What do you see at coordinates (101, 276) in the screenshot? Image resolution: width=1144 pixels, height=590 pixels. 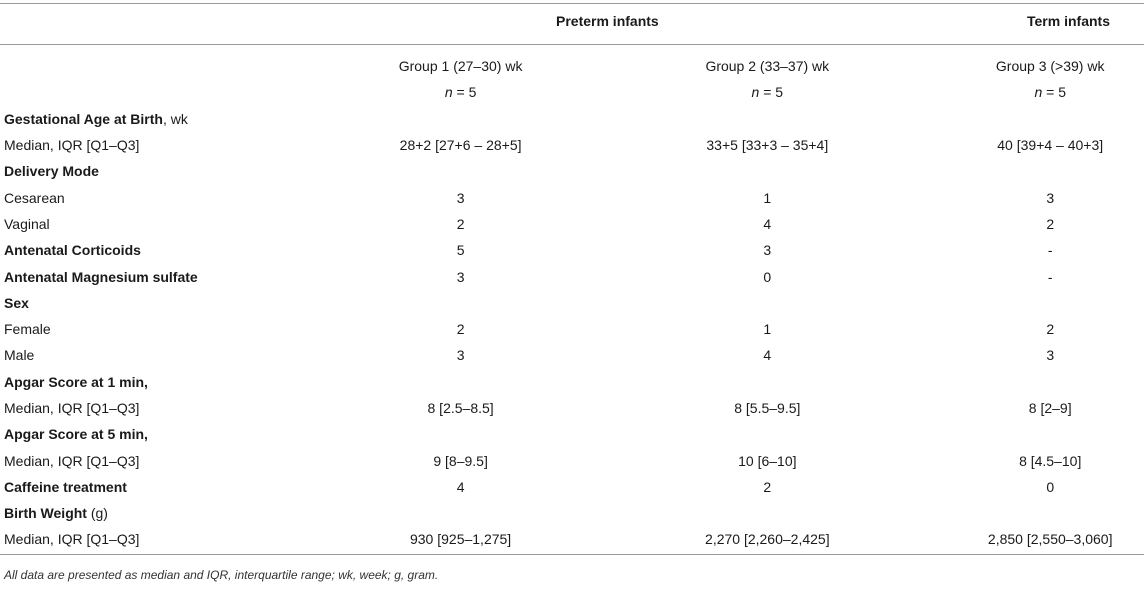 I see `row-label-text: Antenatal Magnesium sulfate` at bounding box center [101, 276].